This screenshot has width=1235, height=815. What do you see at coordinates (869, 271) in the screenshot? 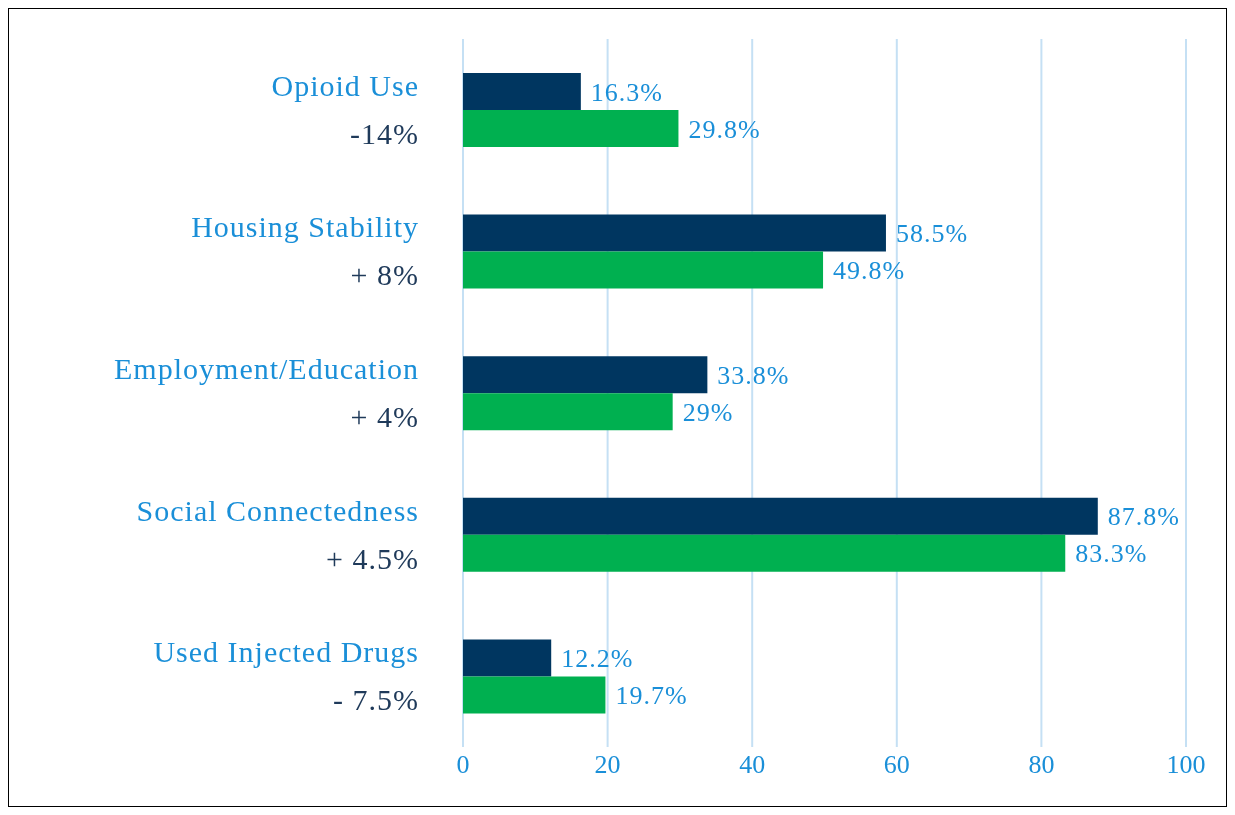
I see `data-label: 49.8%` at bounding box center [869, 271].